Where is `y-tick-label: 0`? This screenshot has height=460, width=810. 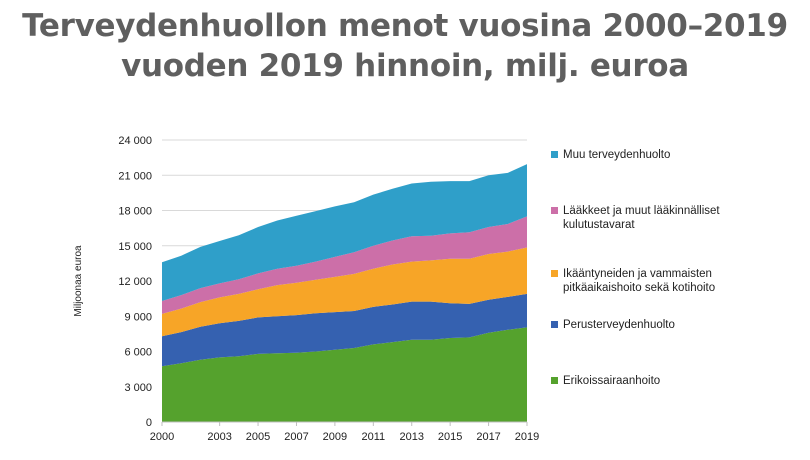
y-tick-label: 0 is located at coordinates (149, 423).